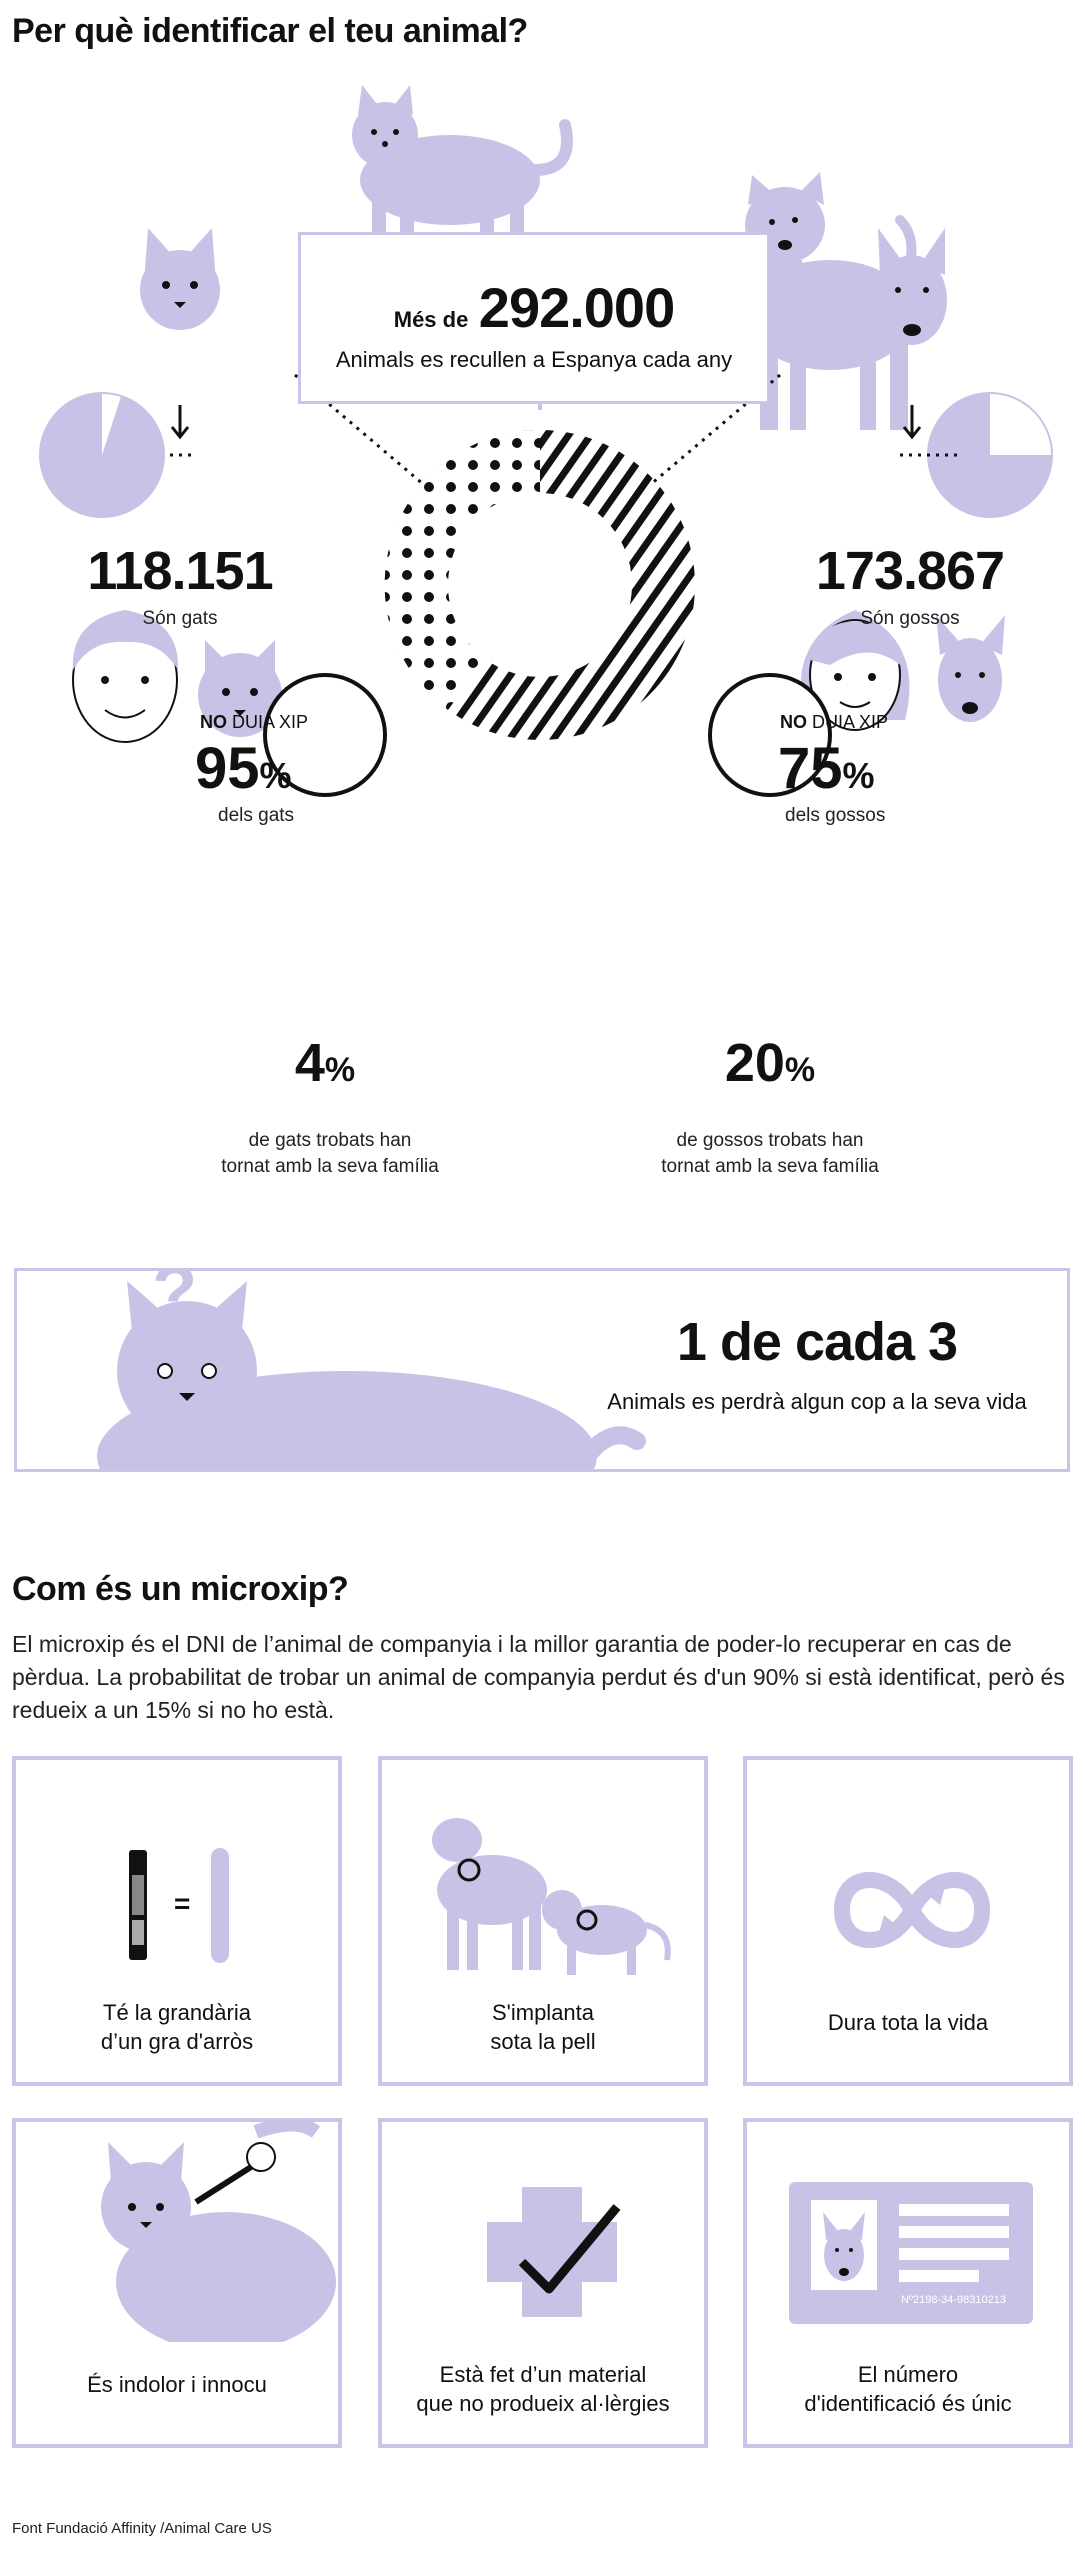  I want to click on card-rice-size-label: Té la grandària d’un gra d'arròs, so click(177, 2027).